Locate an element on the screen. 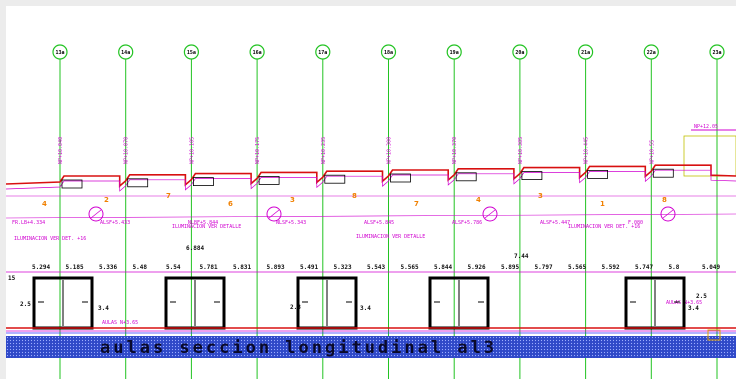 The width and height of the screenshot is (736, 379). small-label: NLSF+5.343 is located at coordinates (291, 223).